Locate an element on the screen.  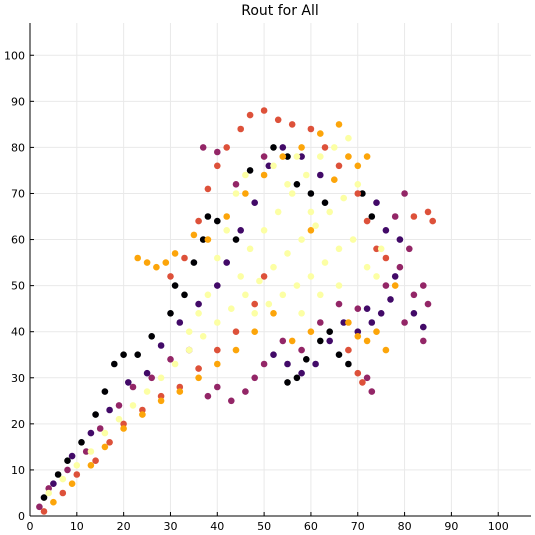
y-tick-label: 90 is located at coordinates (18, 101).